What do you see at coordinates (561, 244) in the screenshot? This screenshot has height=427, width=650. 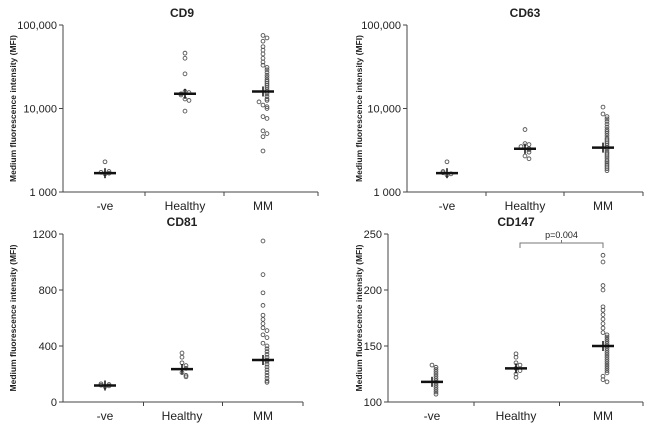 I see `significance-bracket` at bounding box center [561, 244].